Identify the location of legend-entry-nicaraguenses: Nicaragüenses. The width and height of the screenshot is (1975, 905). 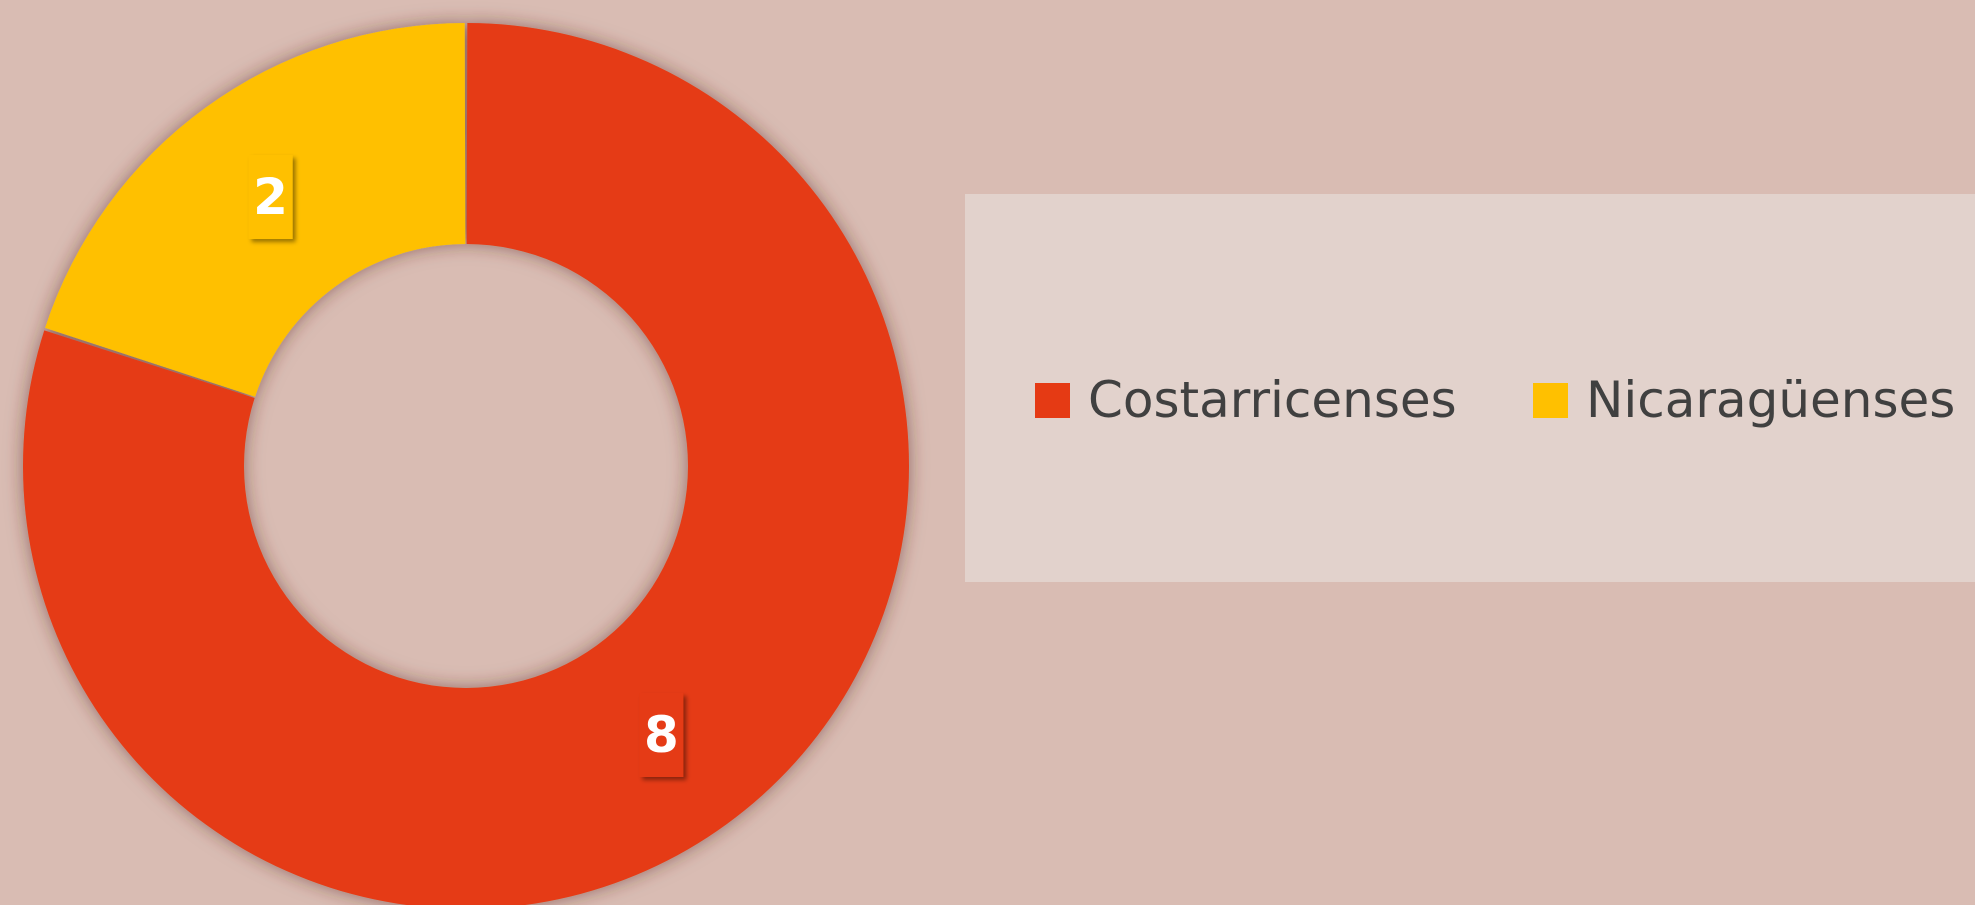
(1744, 400).